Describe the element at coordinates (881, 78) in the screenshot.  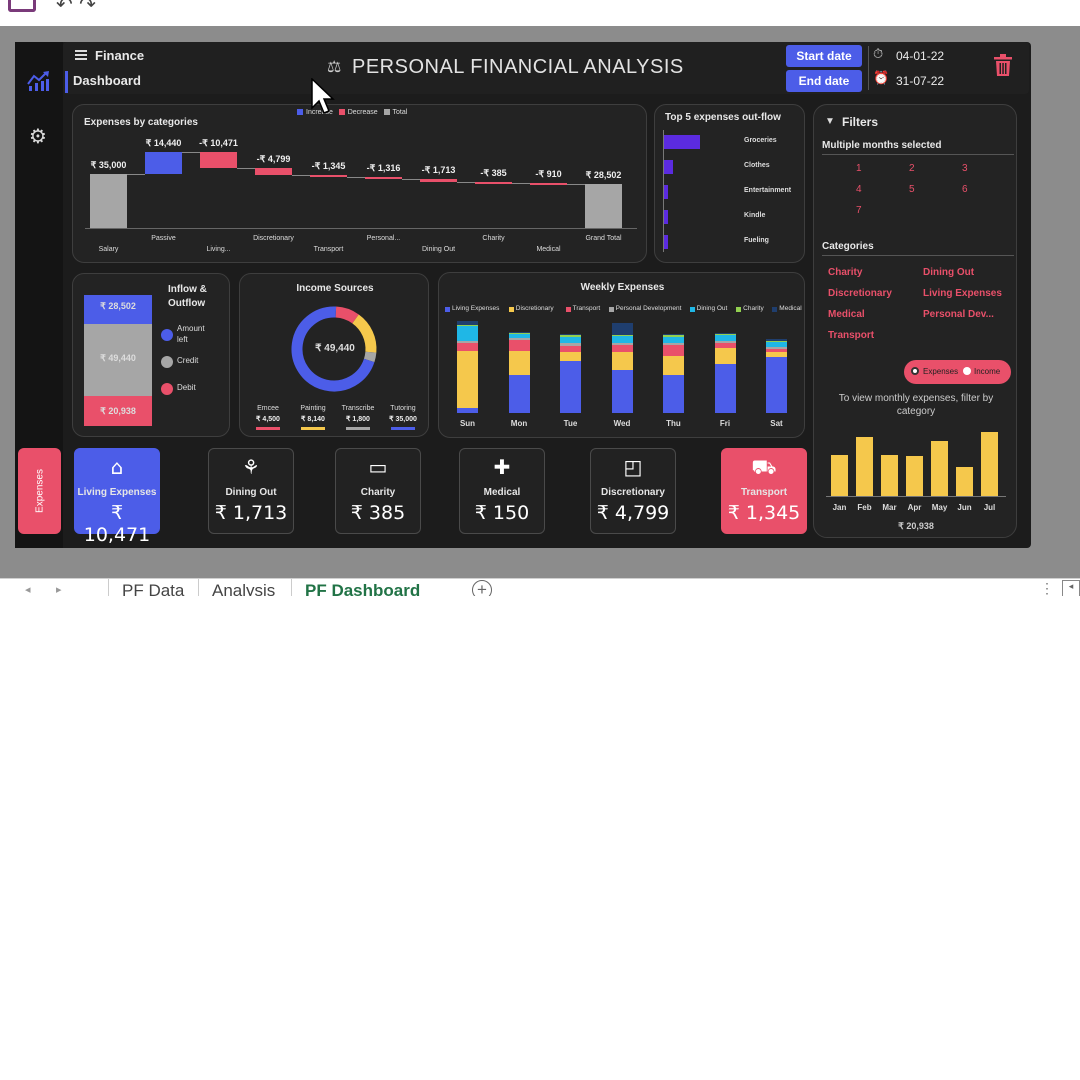
I see `alarm-clock-icon: ⏰` at that location.